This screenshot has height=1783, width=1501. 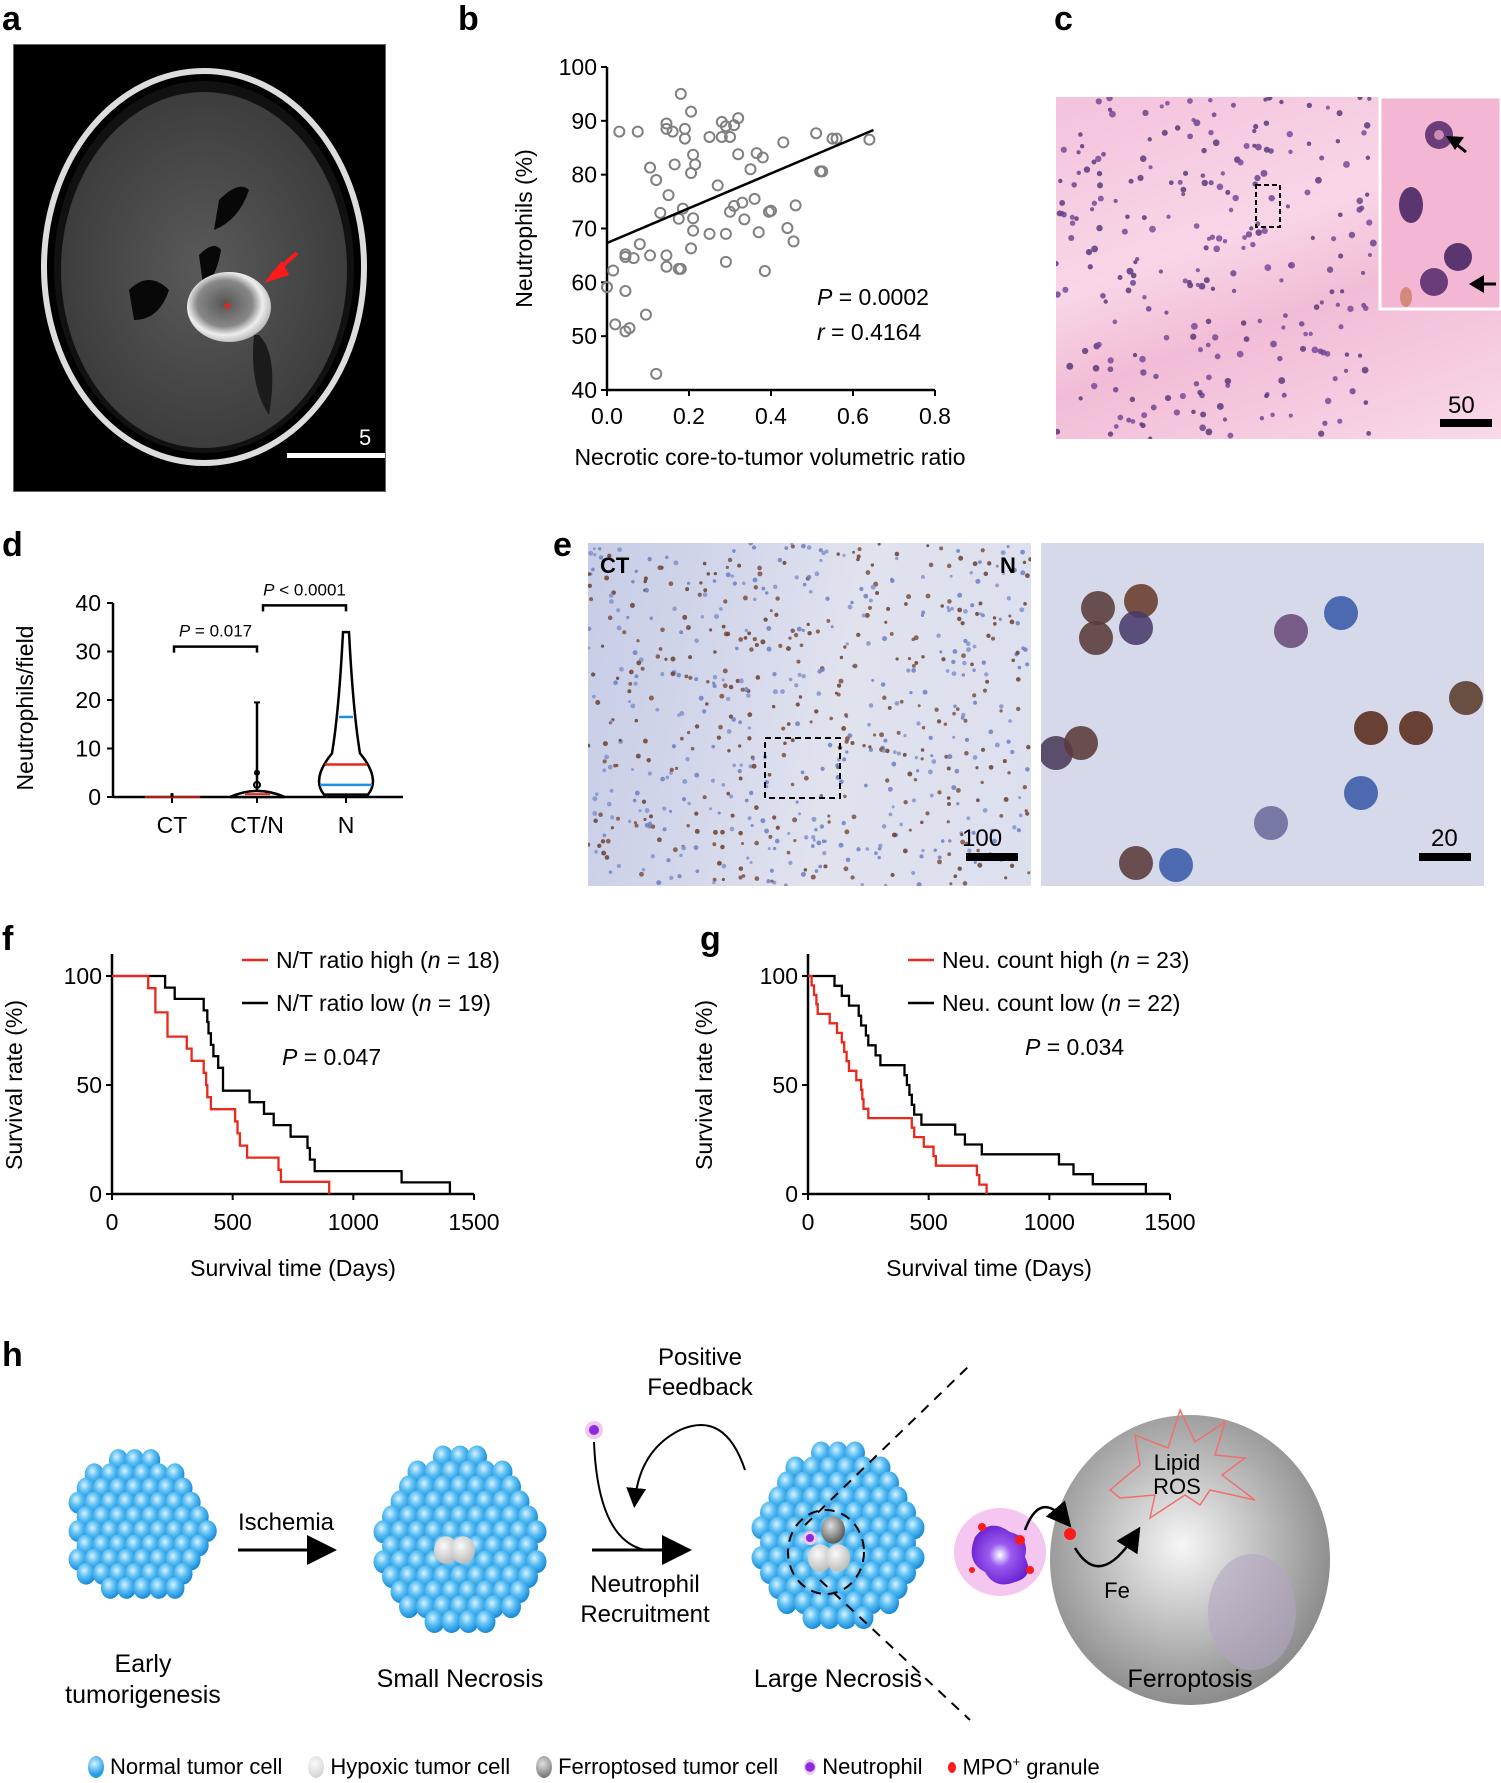 I want to click on mri-scale-label: 5, so click(x=365, y=437).